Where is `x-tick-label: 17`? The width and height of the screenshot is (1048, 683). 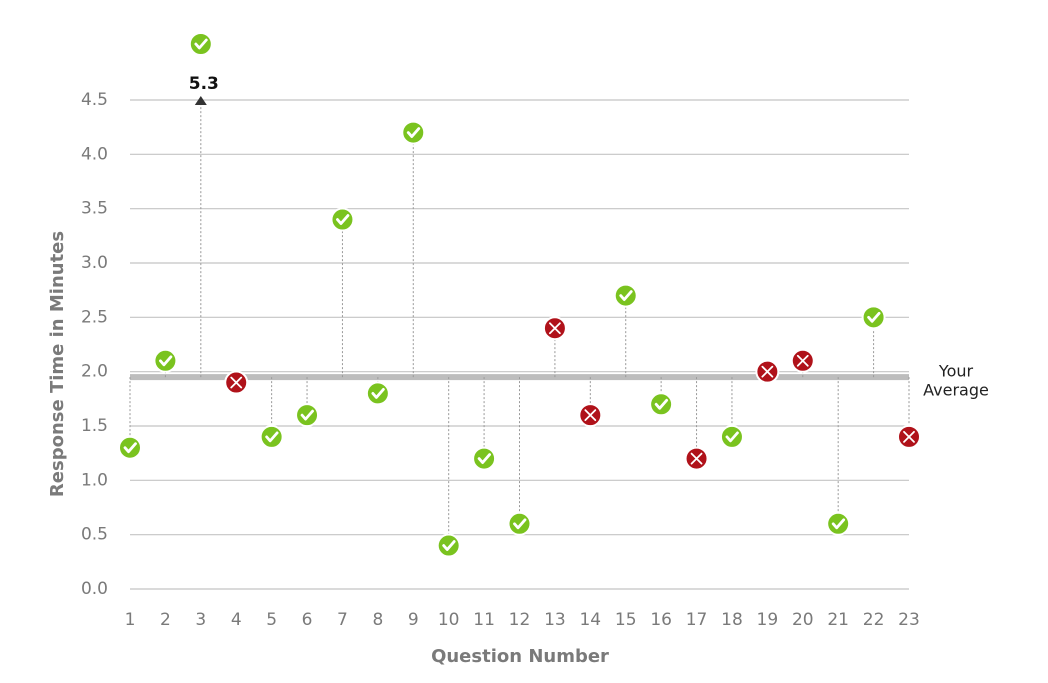
x-tick-label: 17 is located at coordinates (697, 620).